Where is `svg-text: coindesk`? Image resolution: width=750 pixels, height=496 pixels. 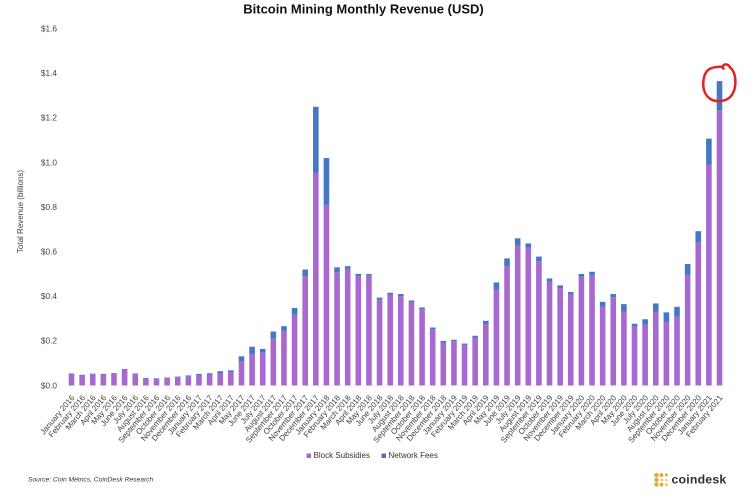
svg-text: coindesk is located at coordinates (699, 480).